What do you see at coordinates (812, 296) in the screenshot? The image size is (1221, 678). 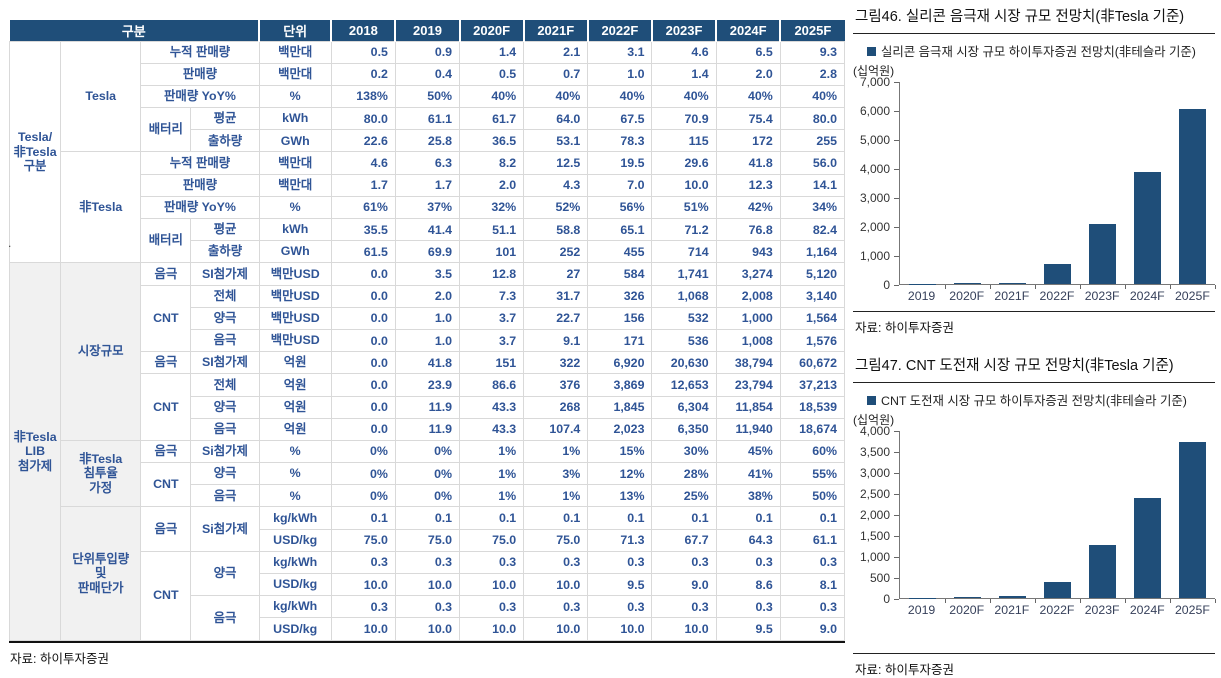 I see `value-cell: 3,140` at bounding box center [812, 296].